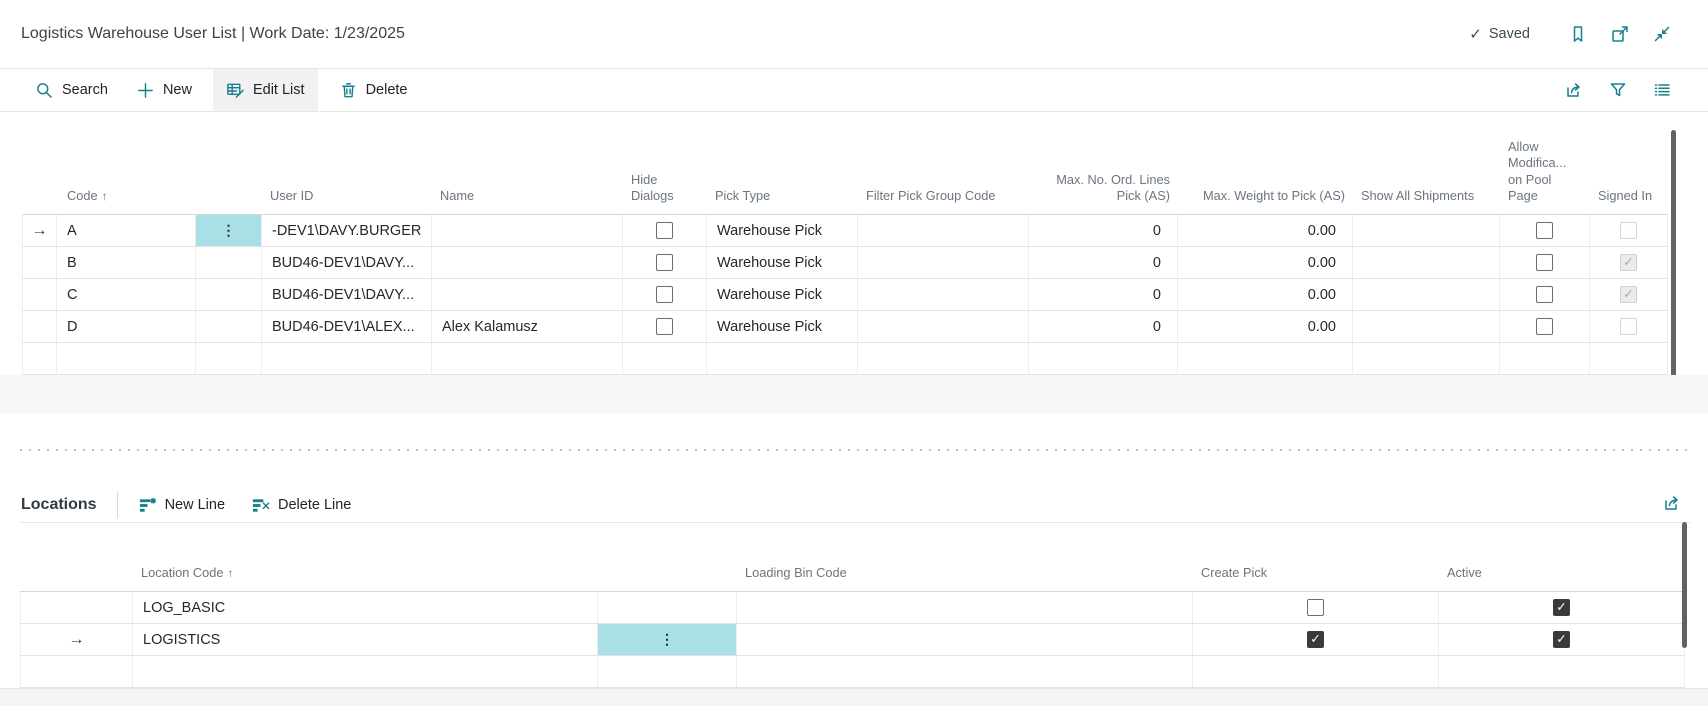 This screenshot has width=1708, height=706. I want to click on allow-modifications-cell: ✓, so click(1545, 263).